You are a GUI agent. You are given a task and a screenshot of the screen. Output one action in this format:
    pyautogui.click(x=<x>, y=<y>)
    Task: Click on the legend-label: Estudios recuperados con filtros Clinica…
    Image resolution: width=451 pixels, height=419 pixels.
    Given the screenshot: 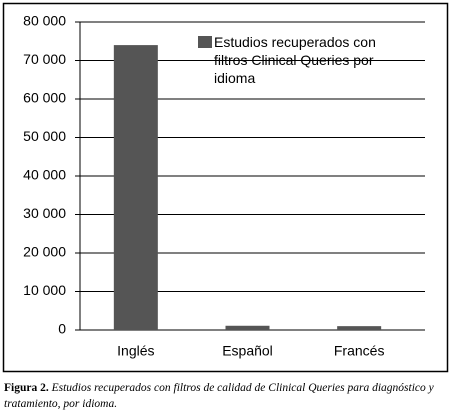 What is the action you would take?
    pyautogui.click(x=295, y=60)
    